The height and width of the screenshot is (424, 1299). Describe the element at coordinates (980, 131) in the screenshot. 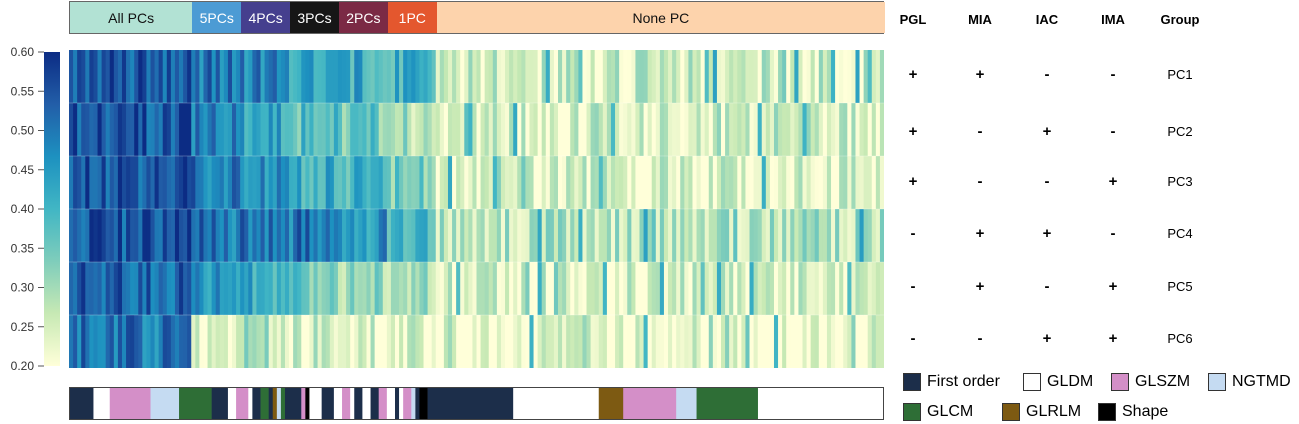

I see `table-cell-mia: -` at that location.